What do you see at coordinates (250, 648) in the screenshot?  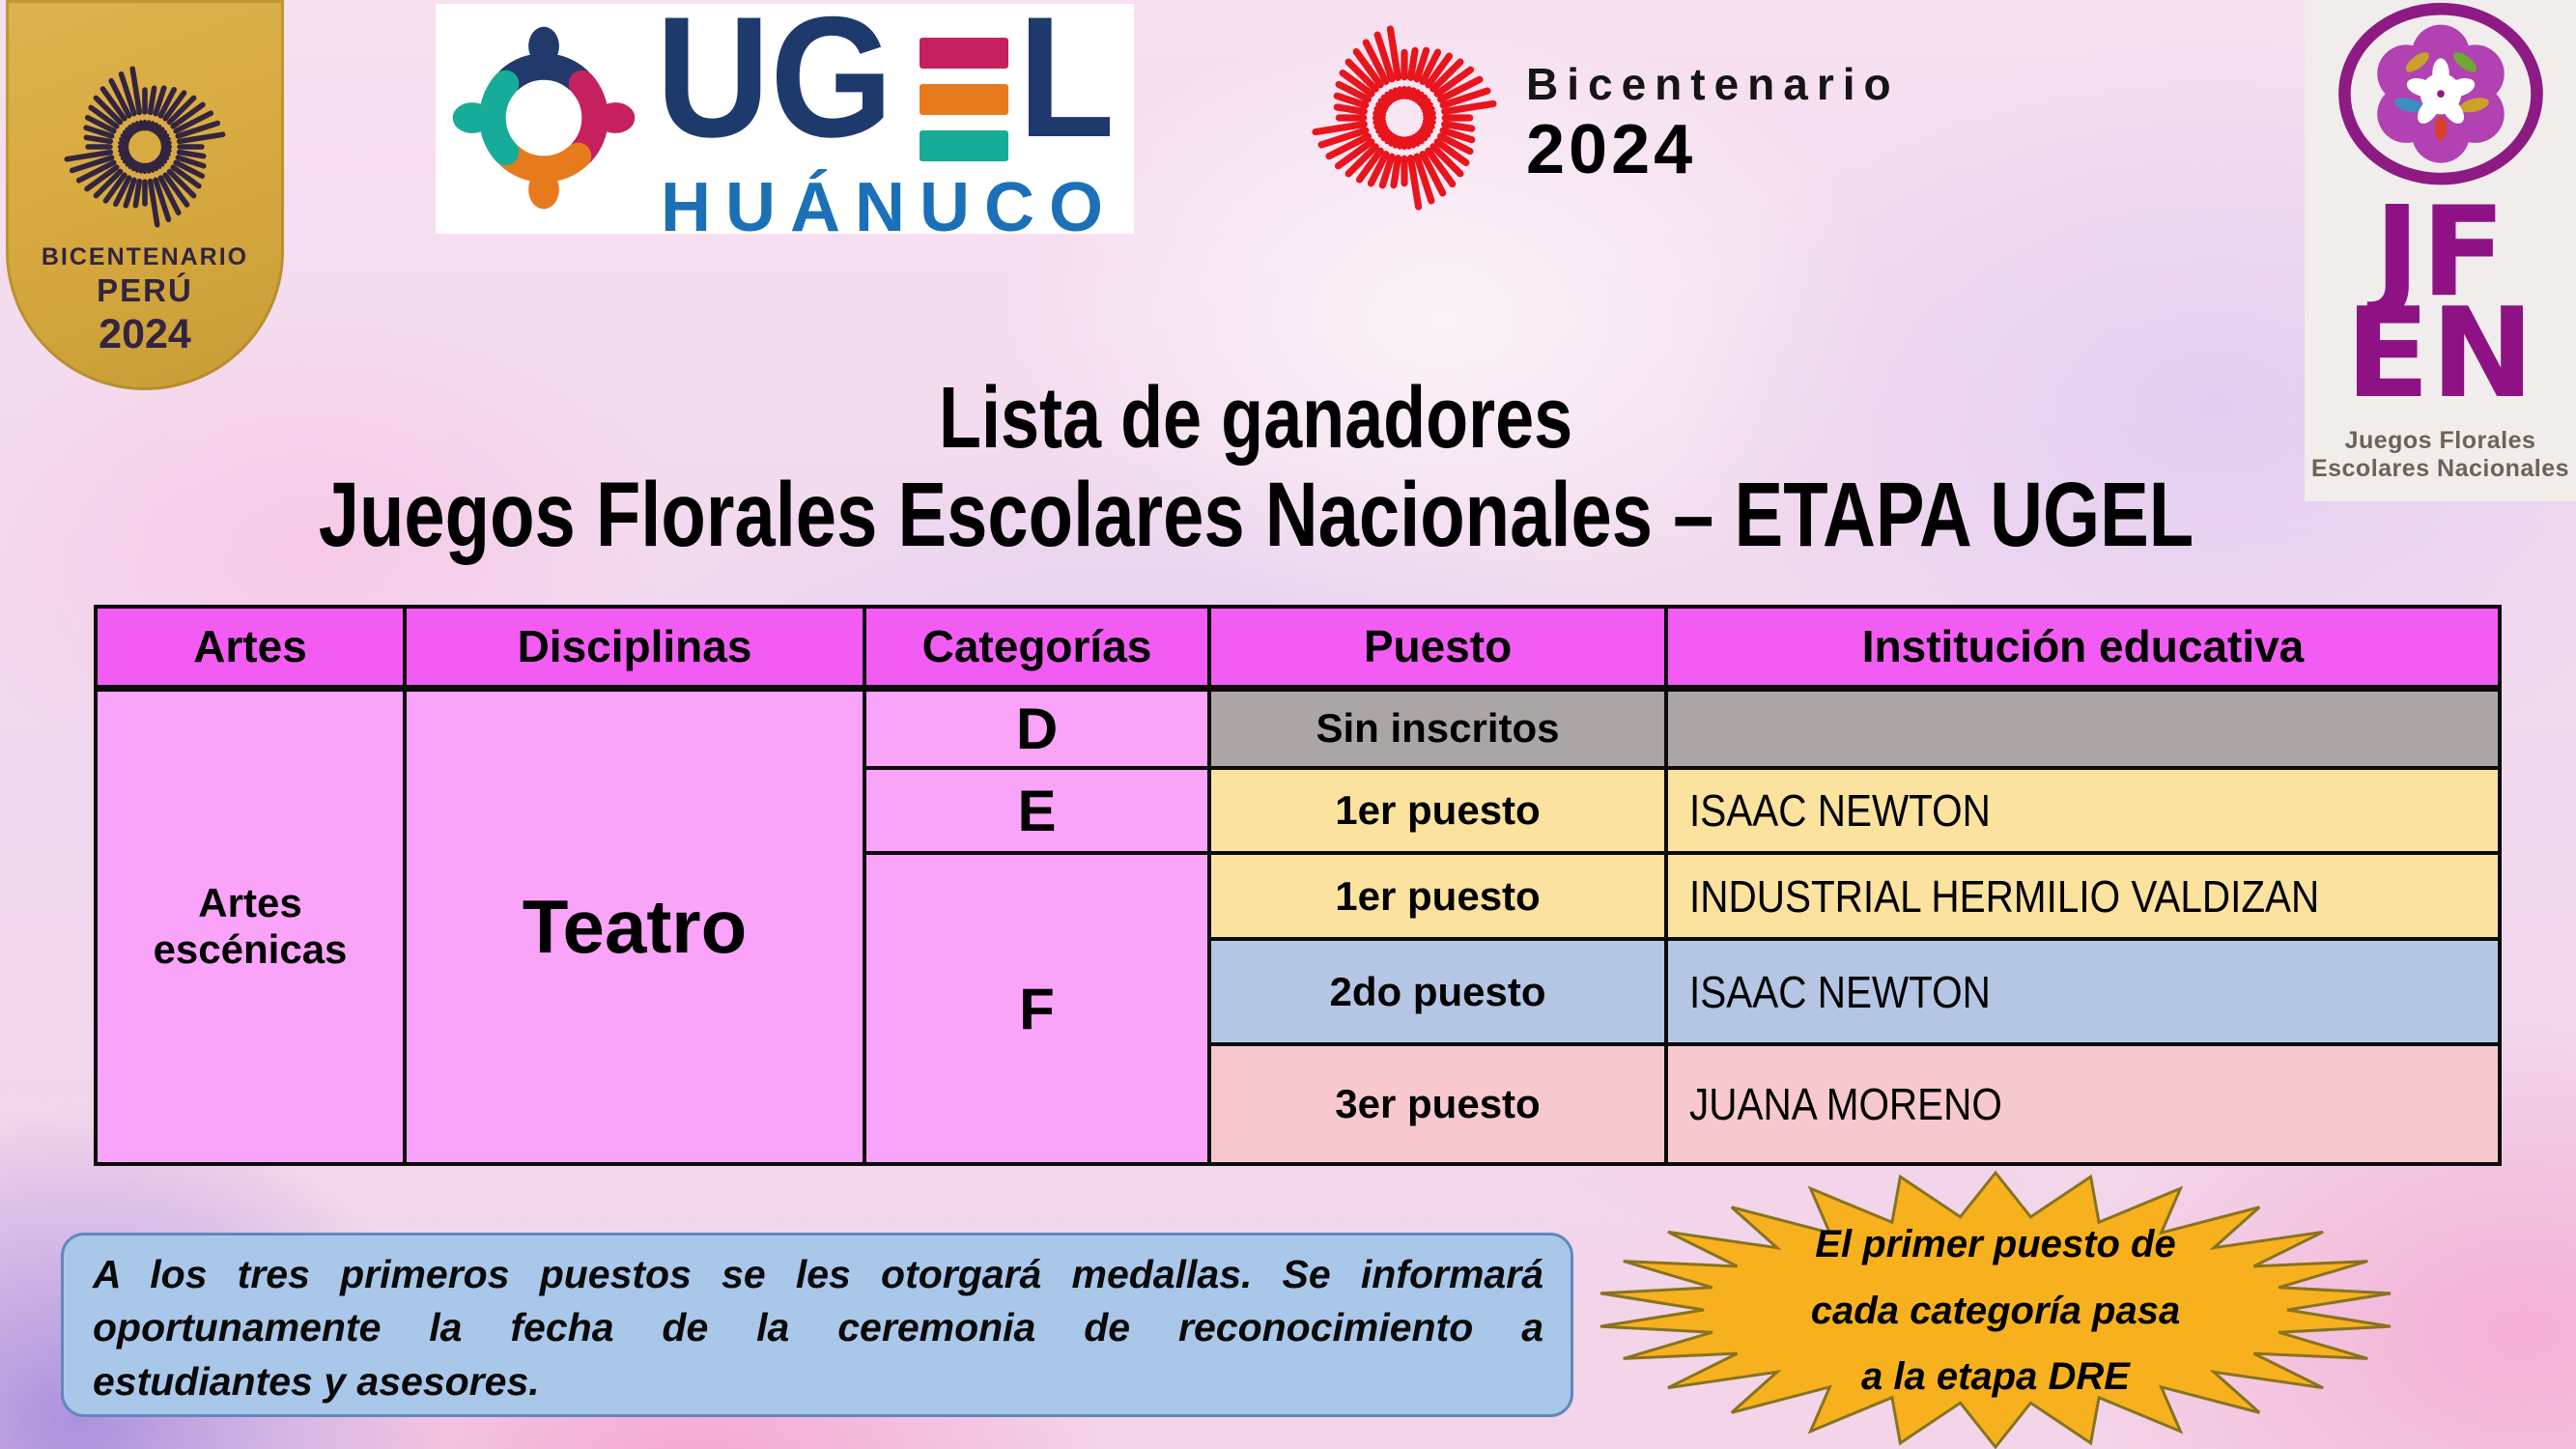 I see `header-artes: Artes` at bounding box center [250, 648].